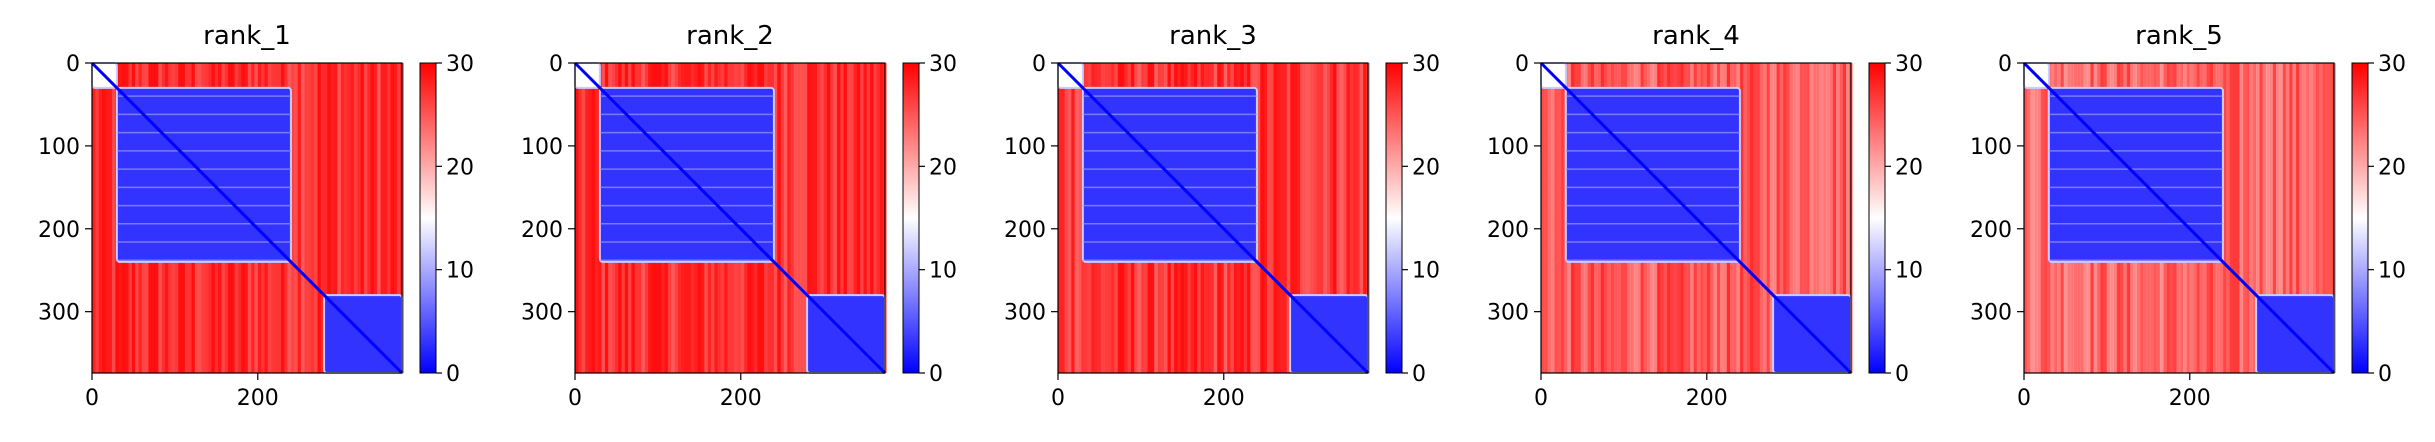 This screenshot has height=442, width=2435. What do you see at coordinates (2179, 36) in the screenshot?
I see `panel-title: rank_5` at bounding box center [2179, 36].